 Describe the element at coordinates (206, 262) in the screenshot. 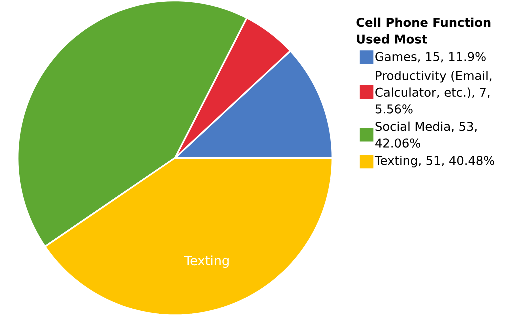

I see `text: Texting` at that location.